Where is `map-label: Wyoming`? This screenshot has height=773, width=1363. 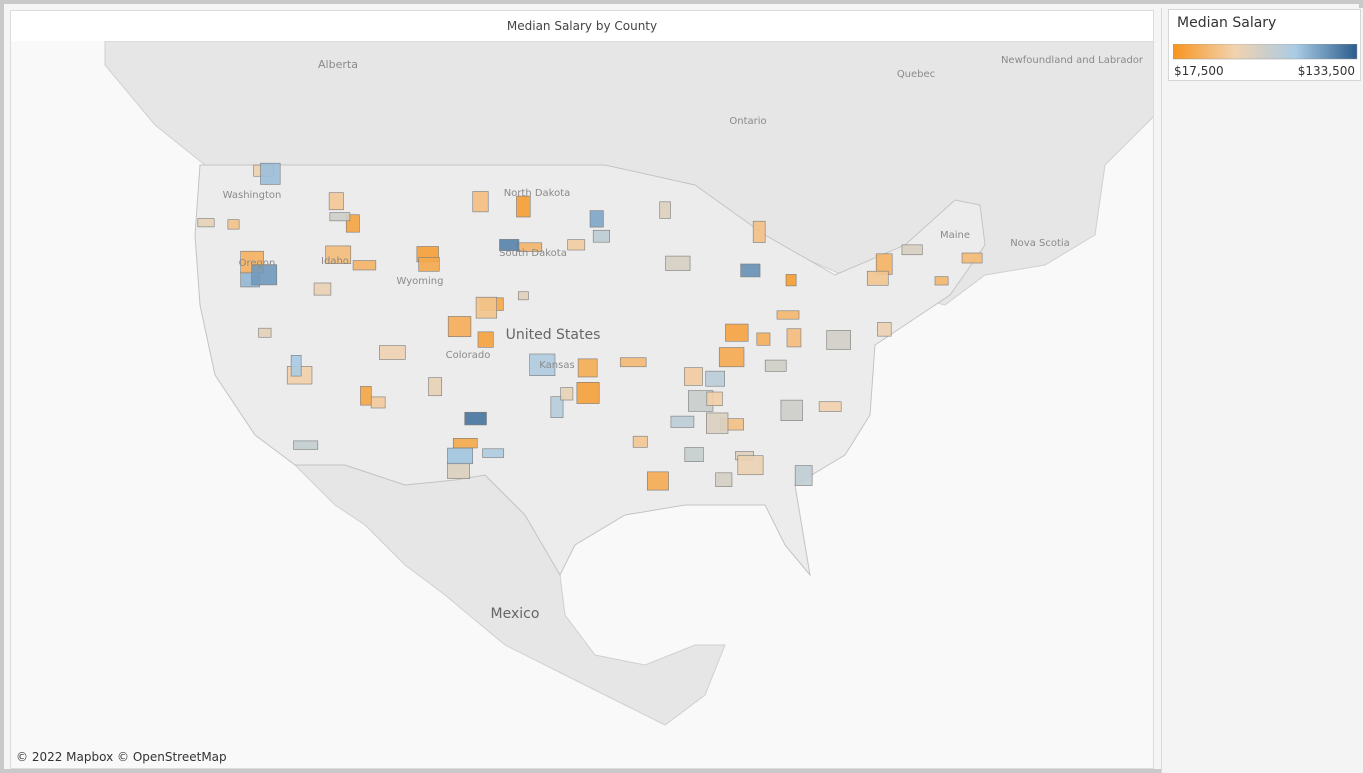
map-label: Wyoming is located at coordinates (420, 281).